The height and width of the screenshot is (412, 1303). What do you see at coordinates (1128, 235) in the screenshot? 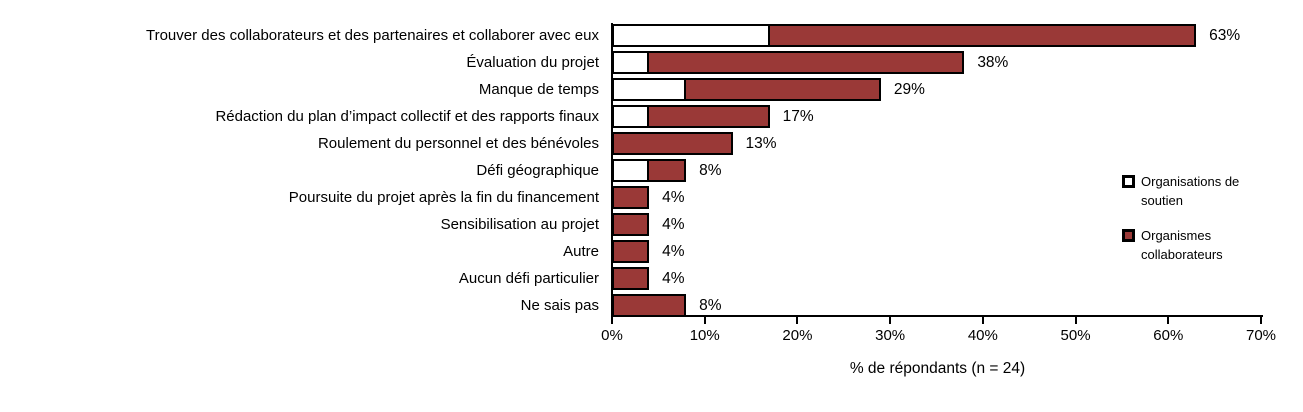
I see `legend-swatch-dark-red-square-icon` at bounding box center [1128, 235].